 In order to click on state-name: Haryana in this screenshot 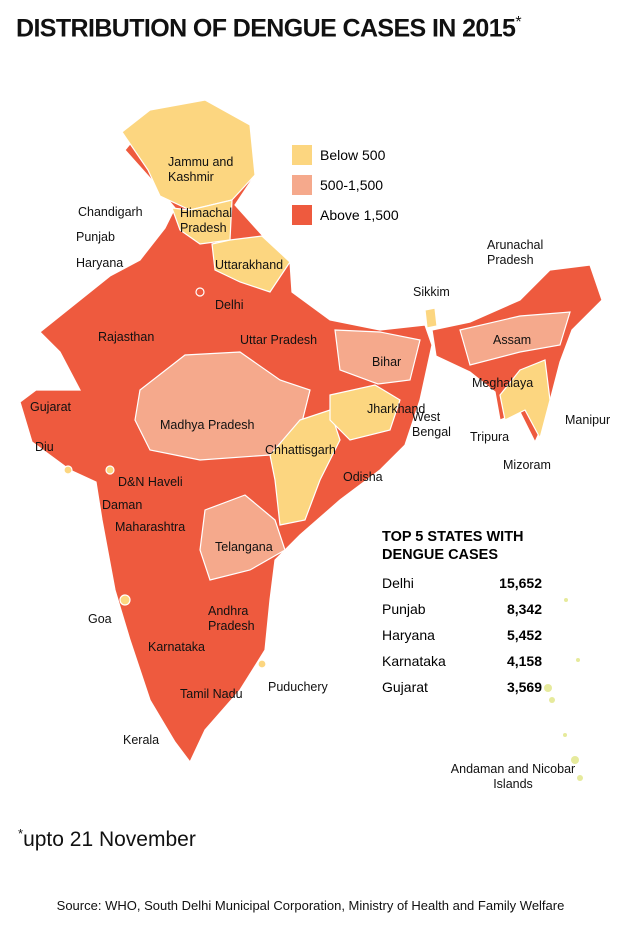, I will do `click(408, 635)`.